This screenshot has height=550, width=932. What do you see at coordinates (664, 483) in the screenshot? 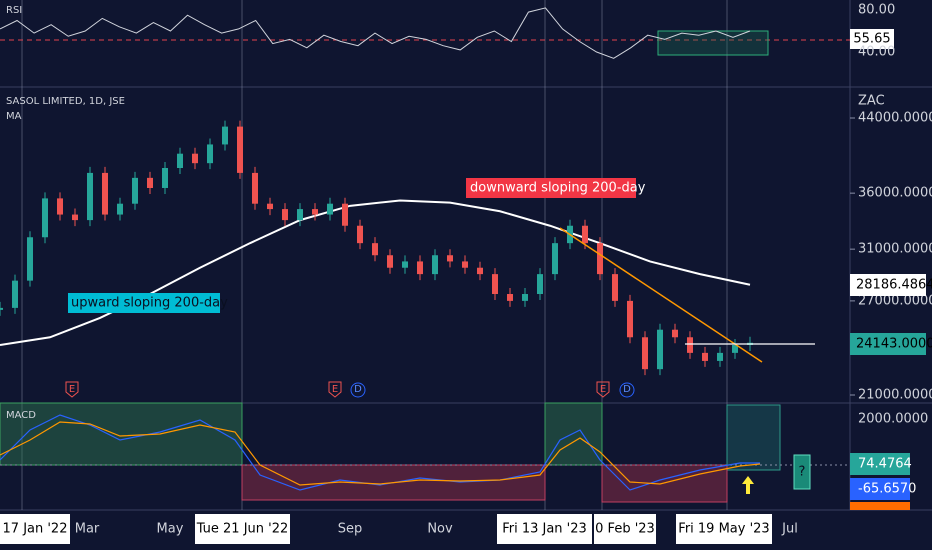
I see `macd-bear-zone` at bounding box center [664, 483].